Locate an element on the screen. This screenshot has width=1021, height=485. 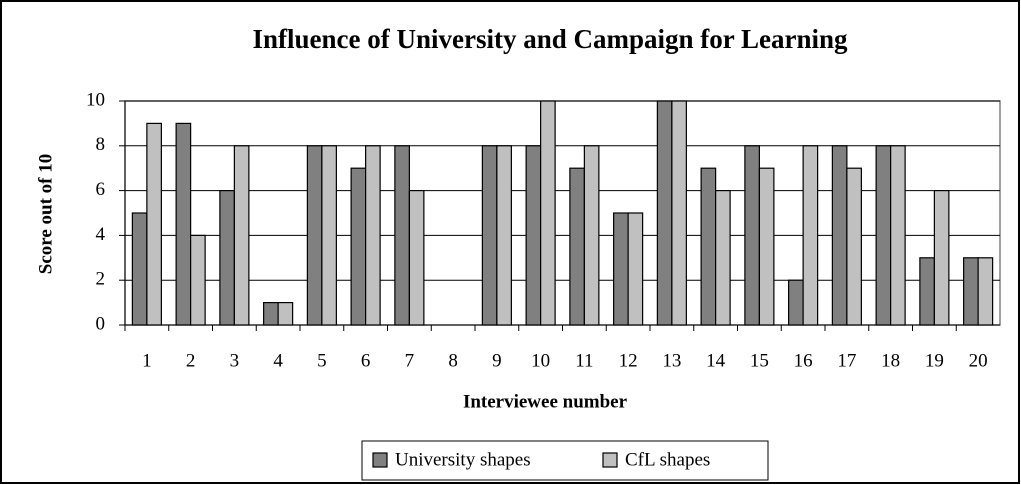
y-tick-label: 10 is located at coordinates (95, 99).